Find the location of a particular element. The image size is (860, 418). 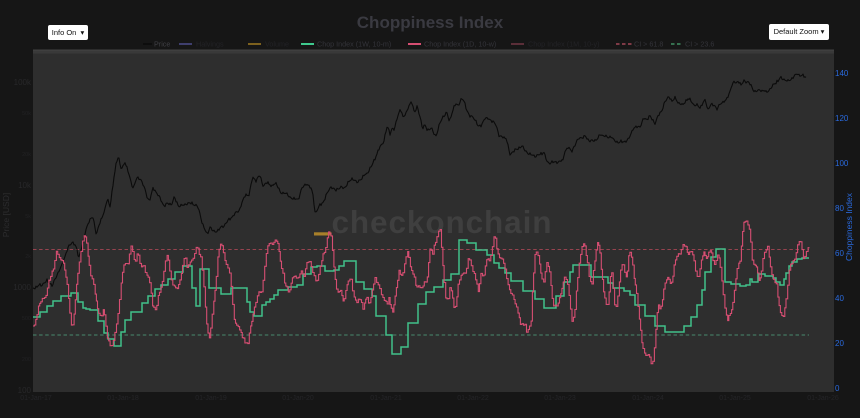

svg-text: 5k is located at coordinates (28, 217).